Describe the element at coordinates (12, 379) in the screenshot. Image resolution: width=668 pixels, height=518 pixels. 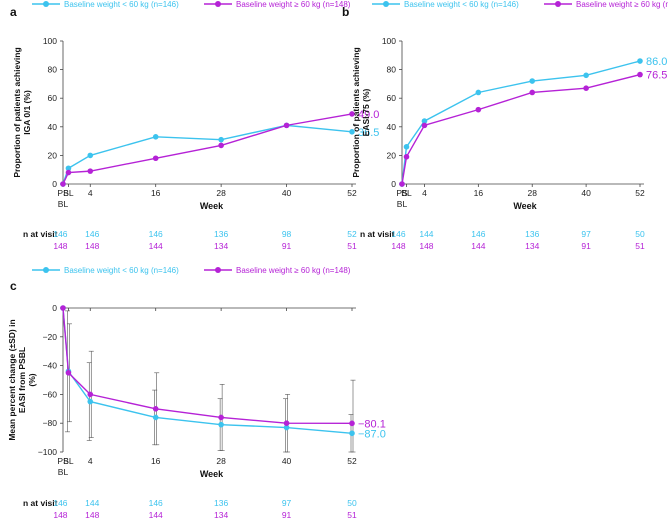
I see `y-axis-label-line: Mean percent change (±SD) in` at that location.